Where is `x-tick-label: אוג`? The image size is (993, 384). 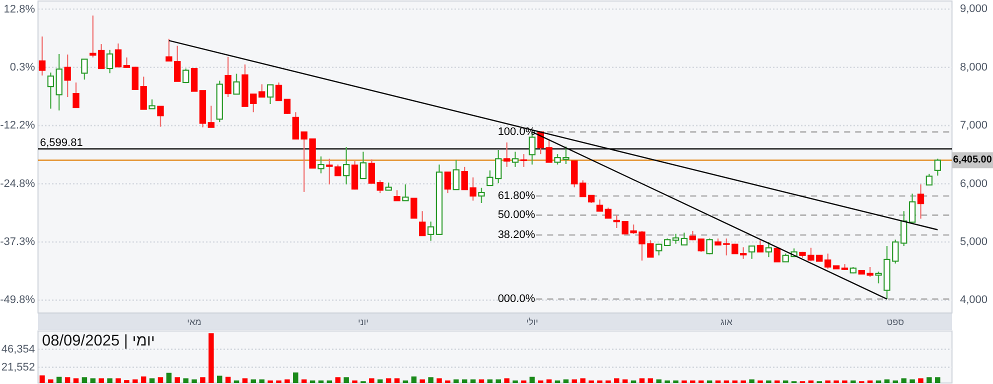 x-tick-label: אוג is located at coordinates (726, 322).